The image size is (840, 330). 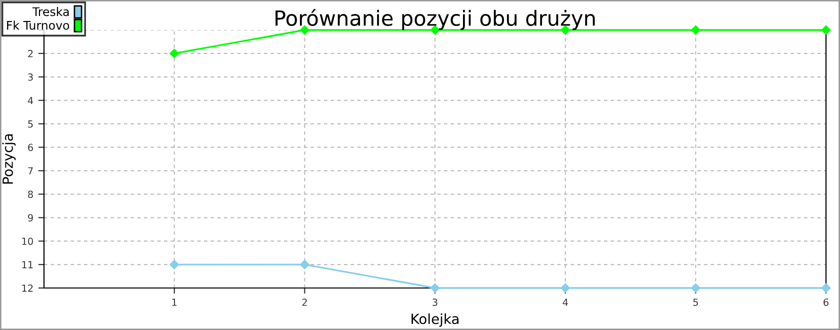 I want to click on chart-title: Porównanie pozycji obu drużyn, so click(x=435, y=19).